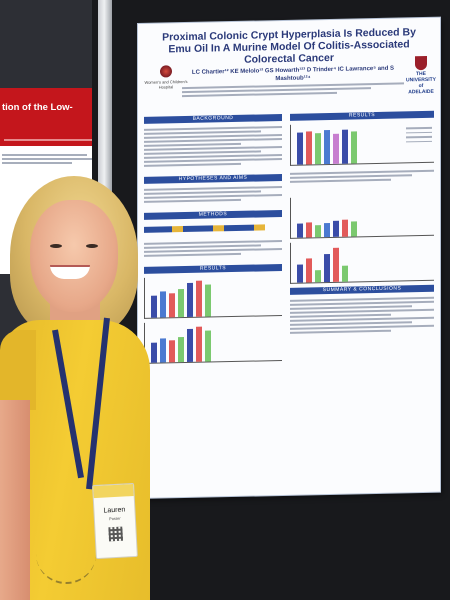 This screenshot has width=450, height=600. I want to click on badge-name: Lauren, so click(114, 510).